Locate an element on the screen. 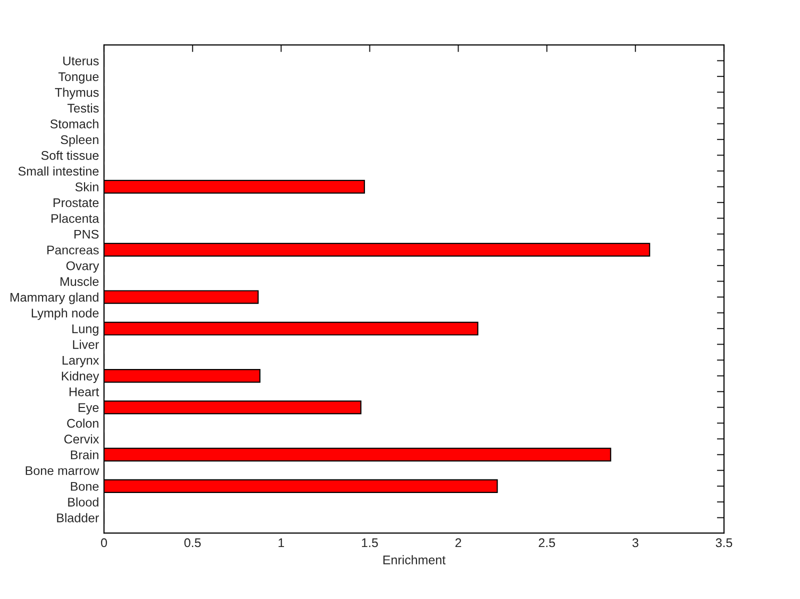 The height and width of the screenshot is (599, 800). y-tick-label: Prostate is located at coordinates (76, 203).